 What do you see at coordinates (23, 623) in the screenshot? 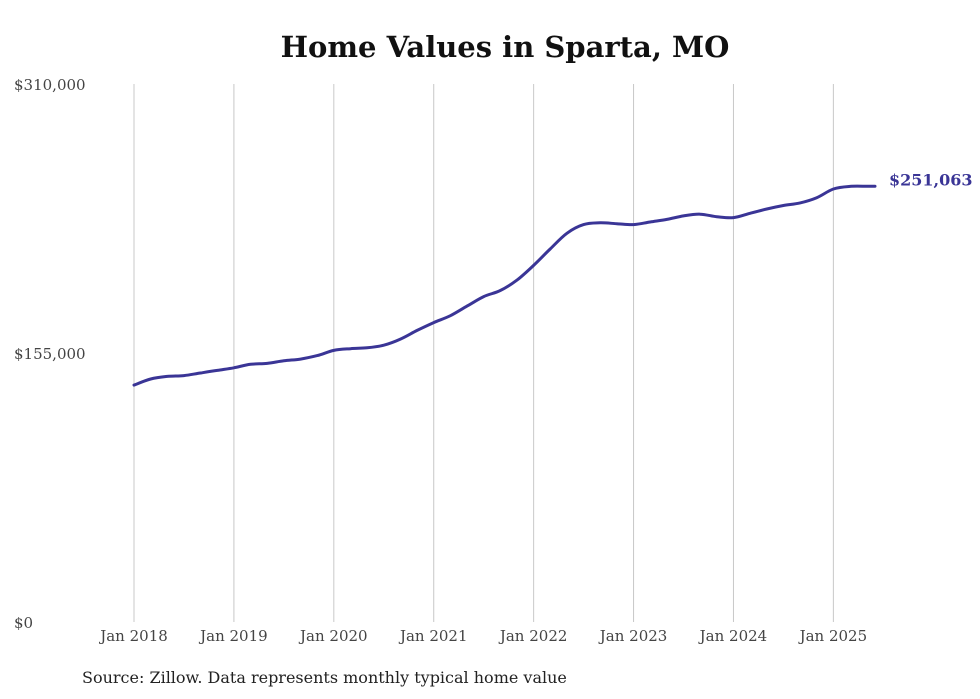
I see `y-tick-label: $0` at bounding box center [23, 623].